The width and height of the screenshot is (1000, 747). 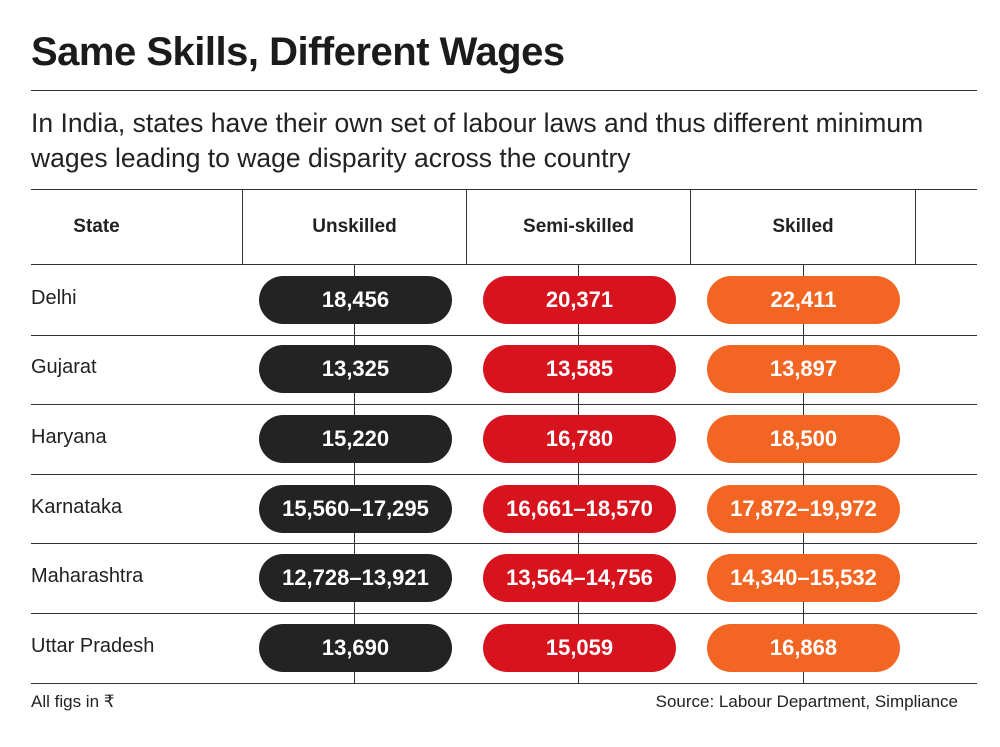 What do you see at coordinates (579, 439) in the screenshot?
I see `wage-pill-semi-skilled: 16,780` at bounding box center [579, 439].